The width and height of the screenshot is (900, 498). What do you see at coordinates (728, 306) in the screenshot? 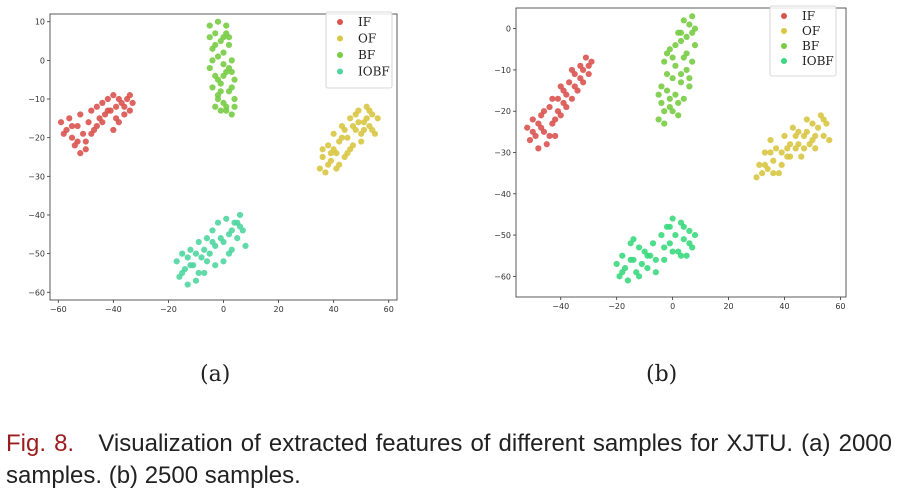
I see `x-tick-label: 20` at bounding box center [728, 306].